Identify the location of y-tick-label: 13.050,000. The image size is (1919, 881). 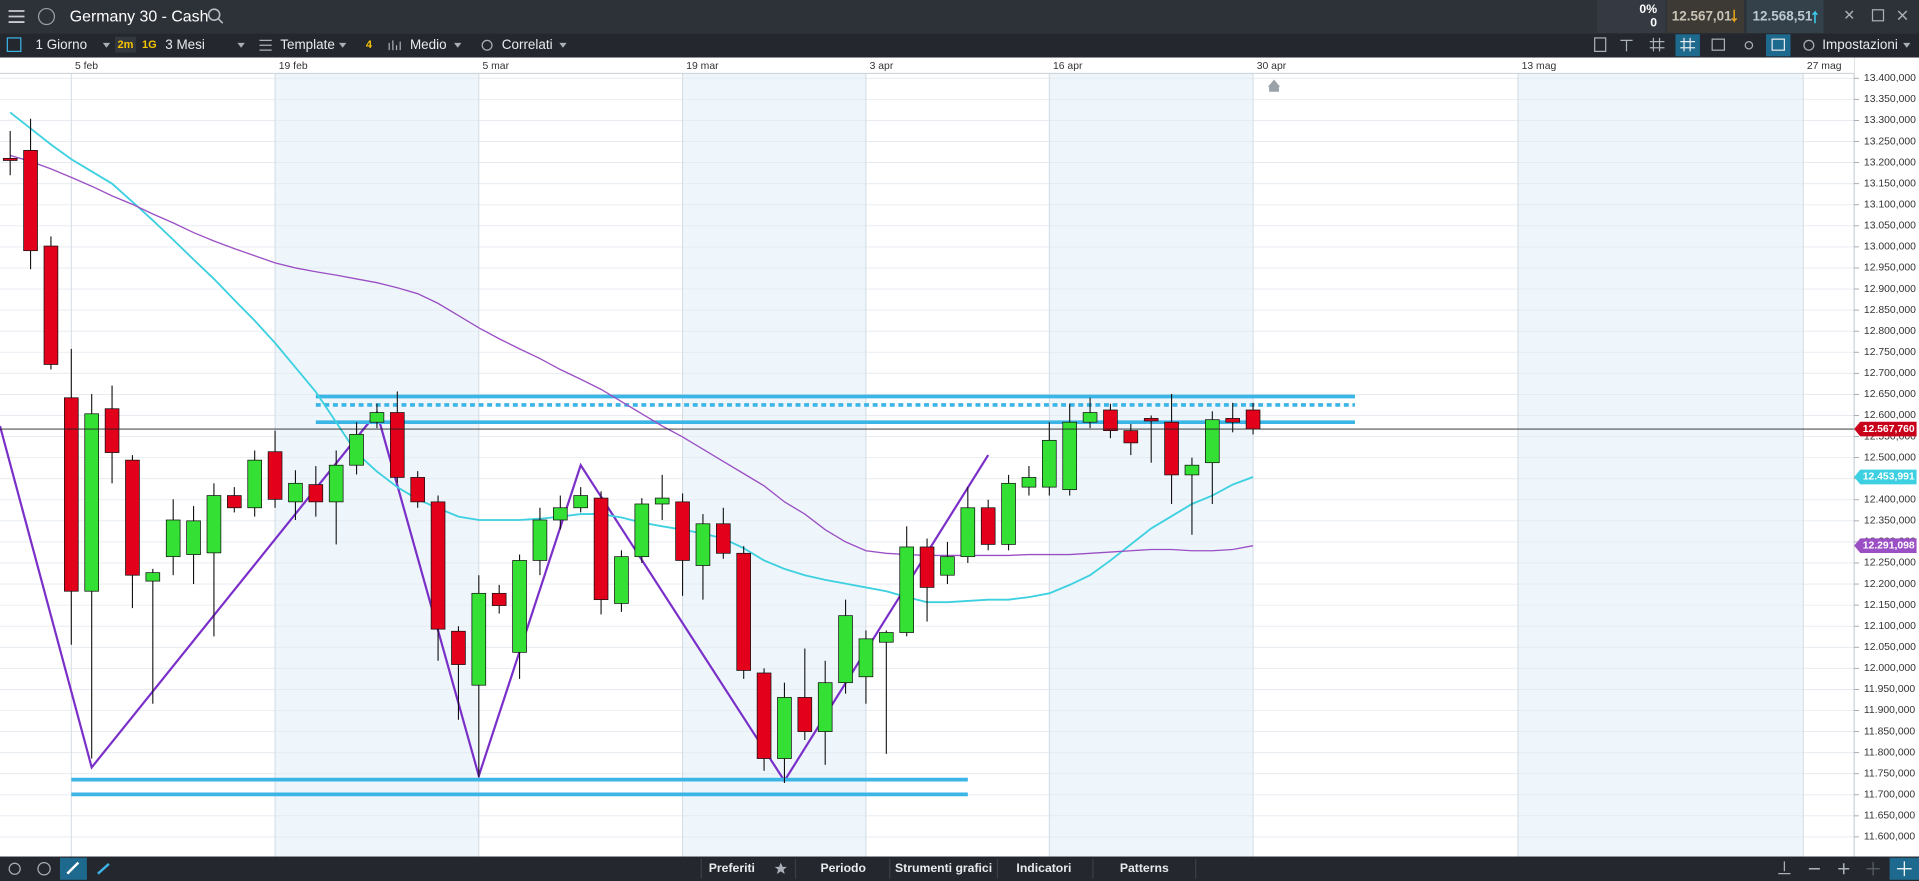
(1890, 226).